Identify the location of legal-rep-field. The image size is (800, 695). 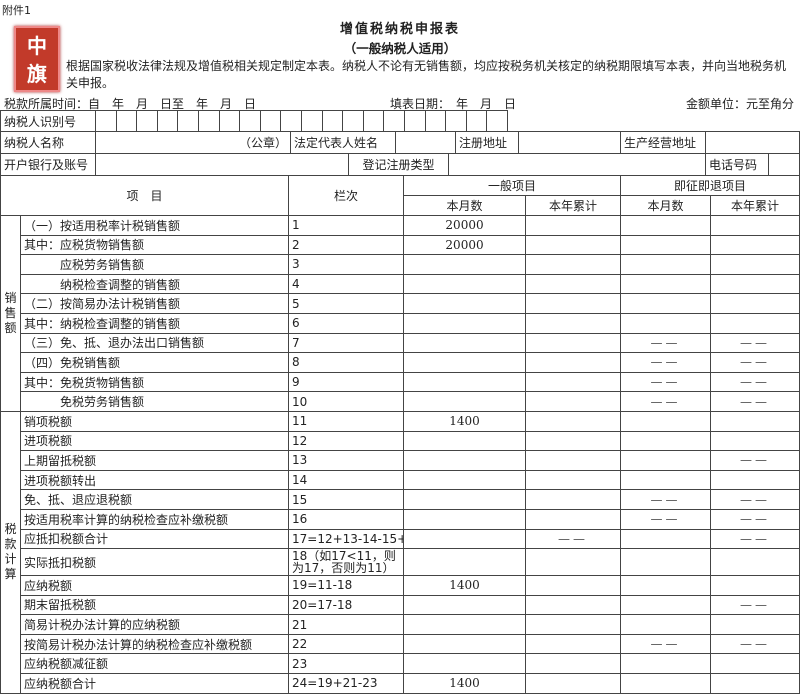
(425, 142).